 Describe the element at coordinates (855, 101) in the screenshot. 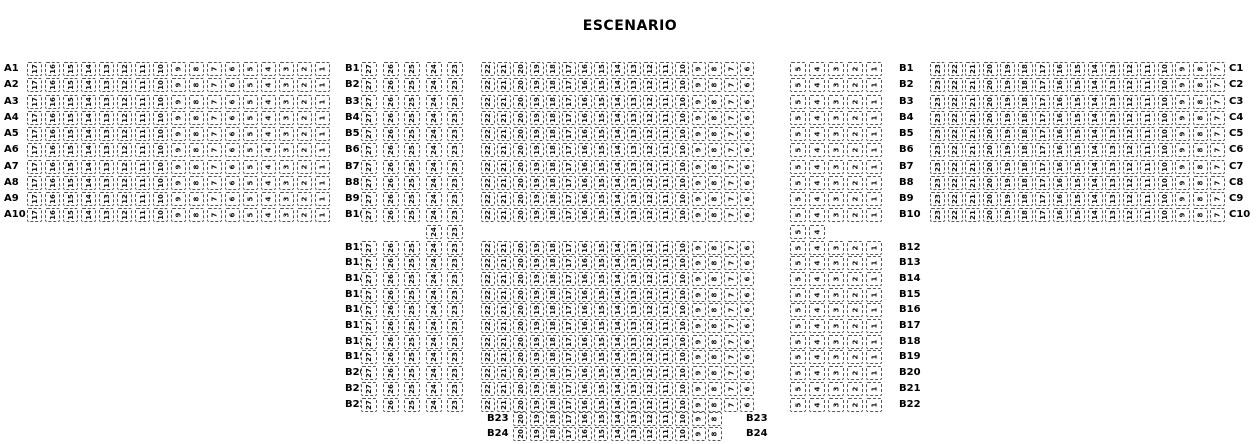

I see `seat: 2` at that location.